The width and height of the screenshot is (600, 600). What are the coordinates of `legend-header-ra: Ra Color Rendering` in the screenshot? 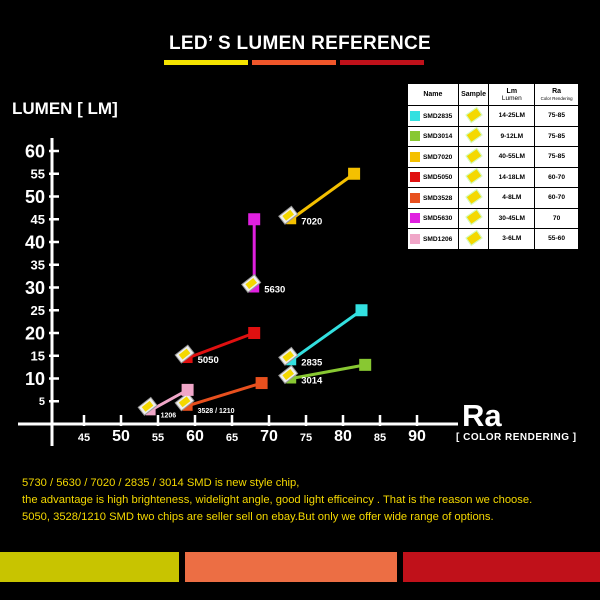 It's located at (556, 94).